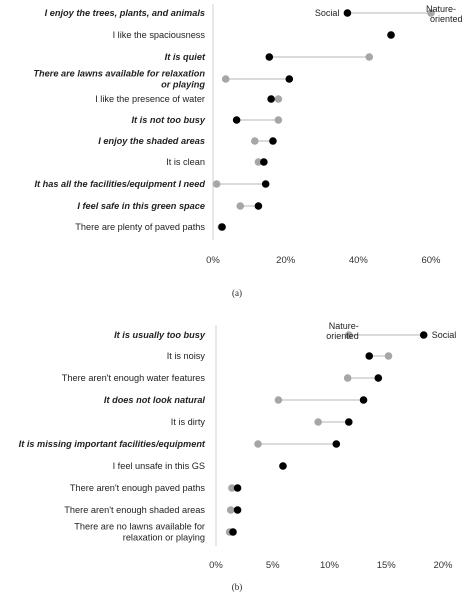  I want to click on category-label: It is noisy, so click(186, 356).